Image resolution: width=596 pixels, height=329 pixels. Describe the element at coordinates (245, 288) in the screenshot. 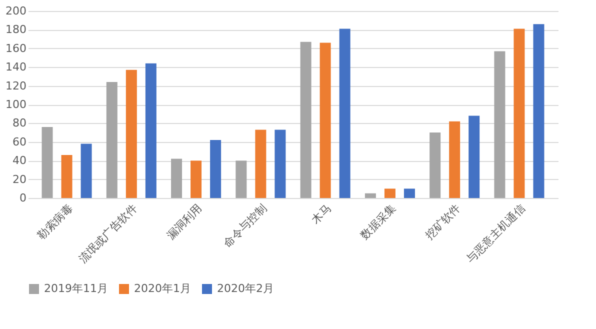

I see `legend-label: 2020年2月` at that location.